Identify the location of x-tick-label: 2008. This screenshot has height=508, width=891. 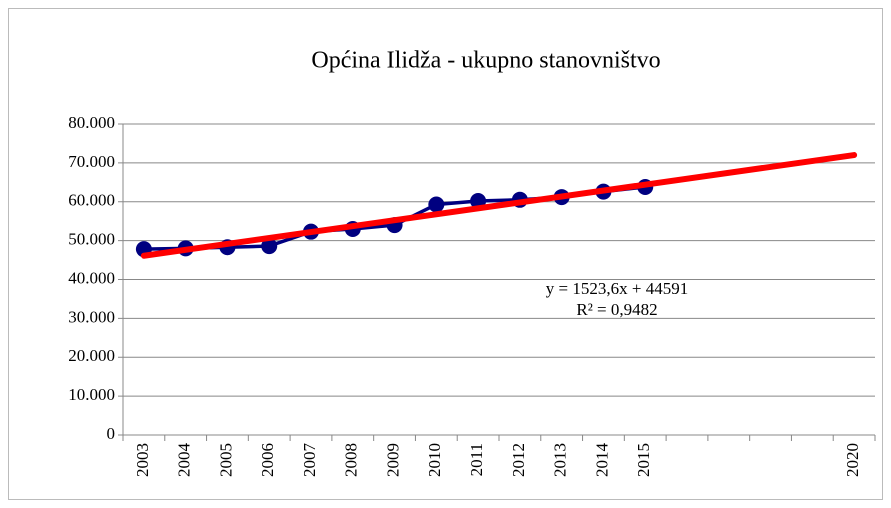
(351, 460).